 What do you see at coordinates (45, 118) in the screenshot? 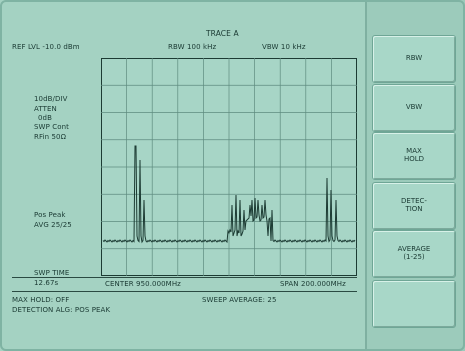
I see `atten-value: 0dB` at bounding box center [45, 118].